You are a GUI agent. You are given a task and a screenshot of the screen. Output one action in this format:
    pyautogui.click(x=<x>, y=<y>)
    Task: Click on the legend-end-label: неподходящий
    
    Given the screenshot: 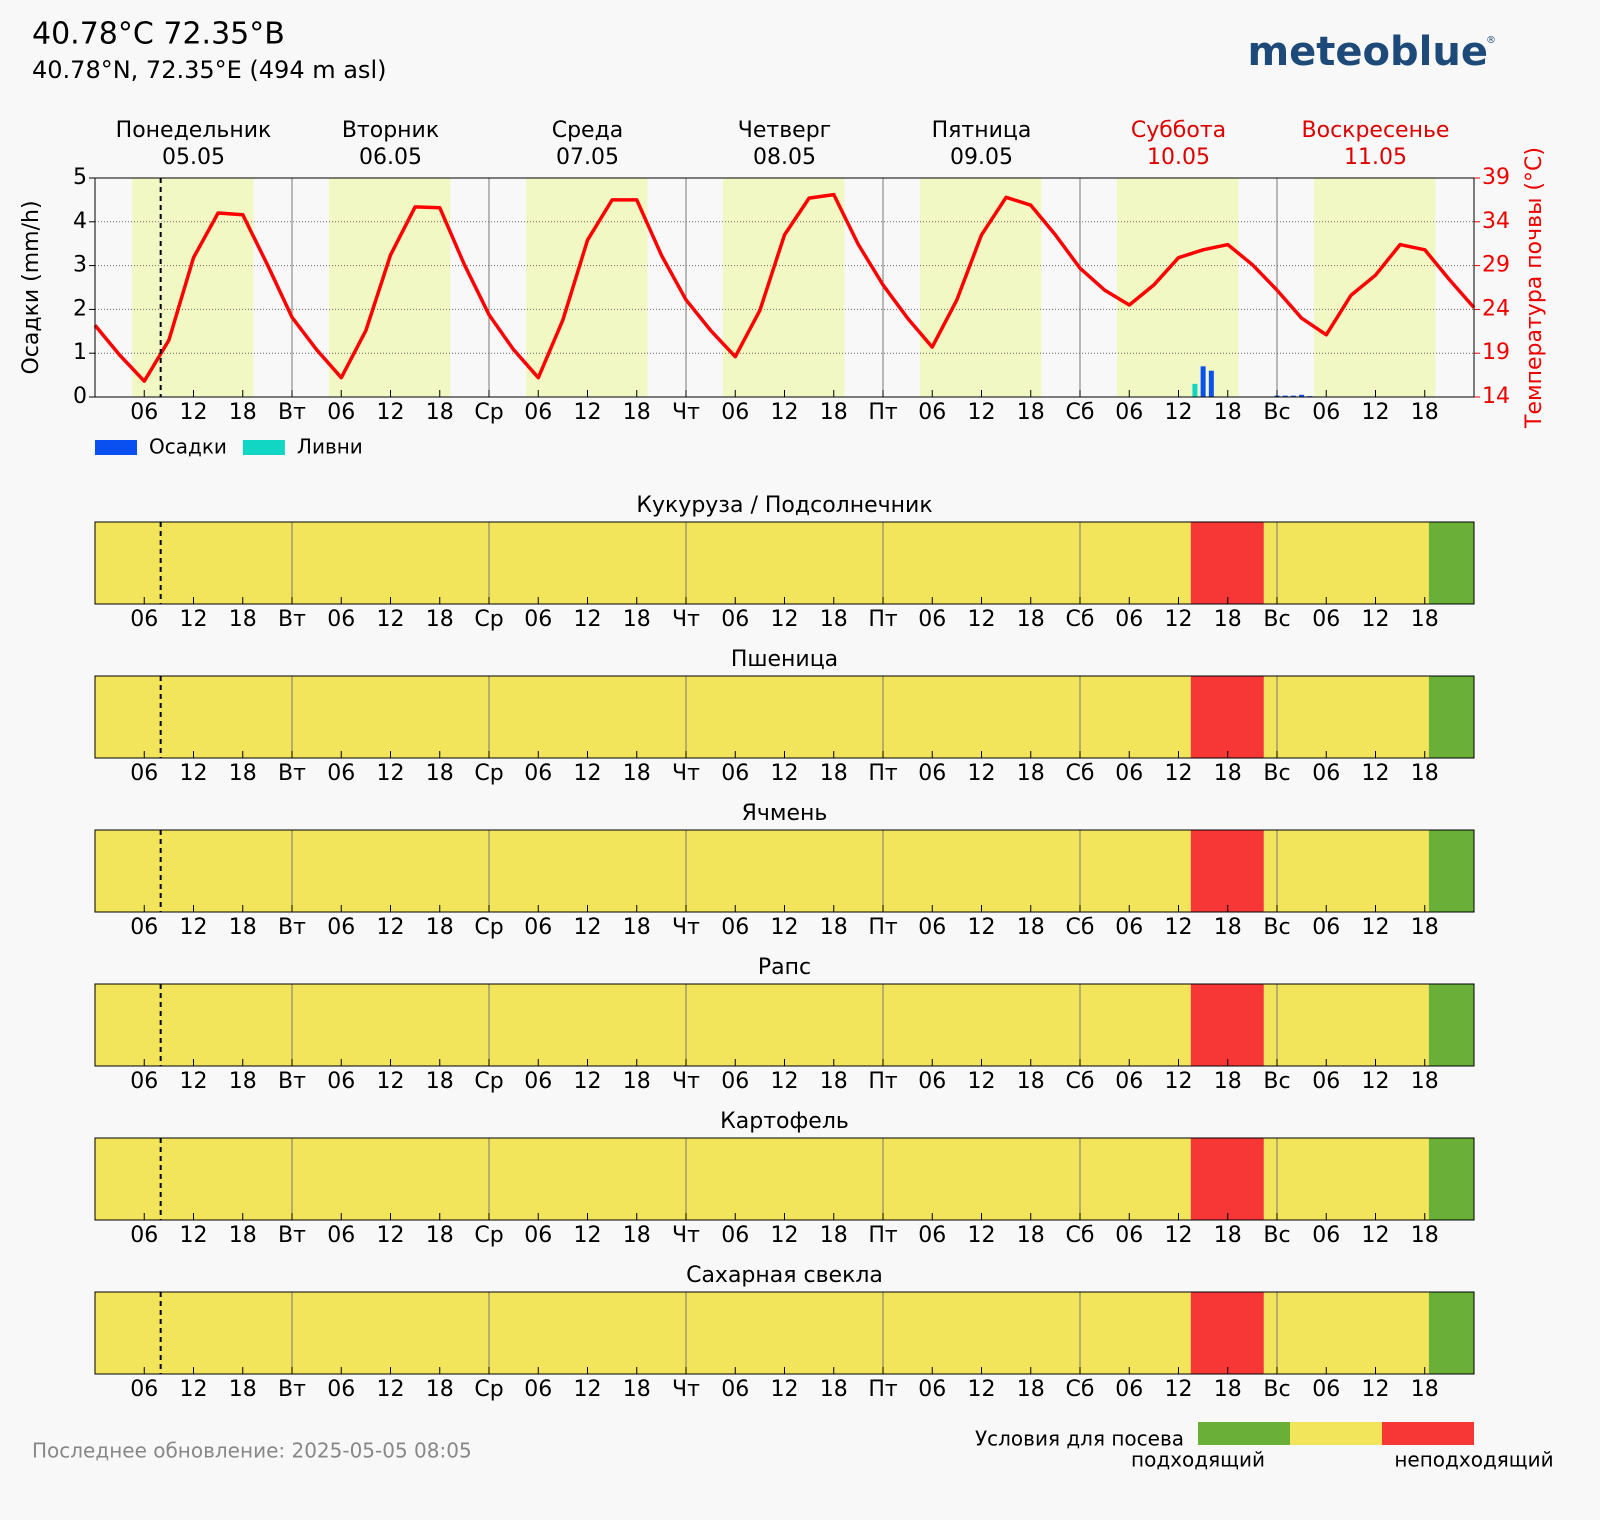 What is the action you would take?
    pyautogui.click(x=1473, y=1460)
    